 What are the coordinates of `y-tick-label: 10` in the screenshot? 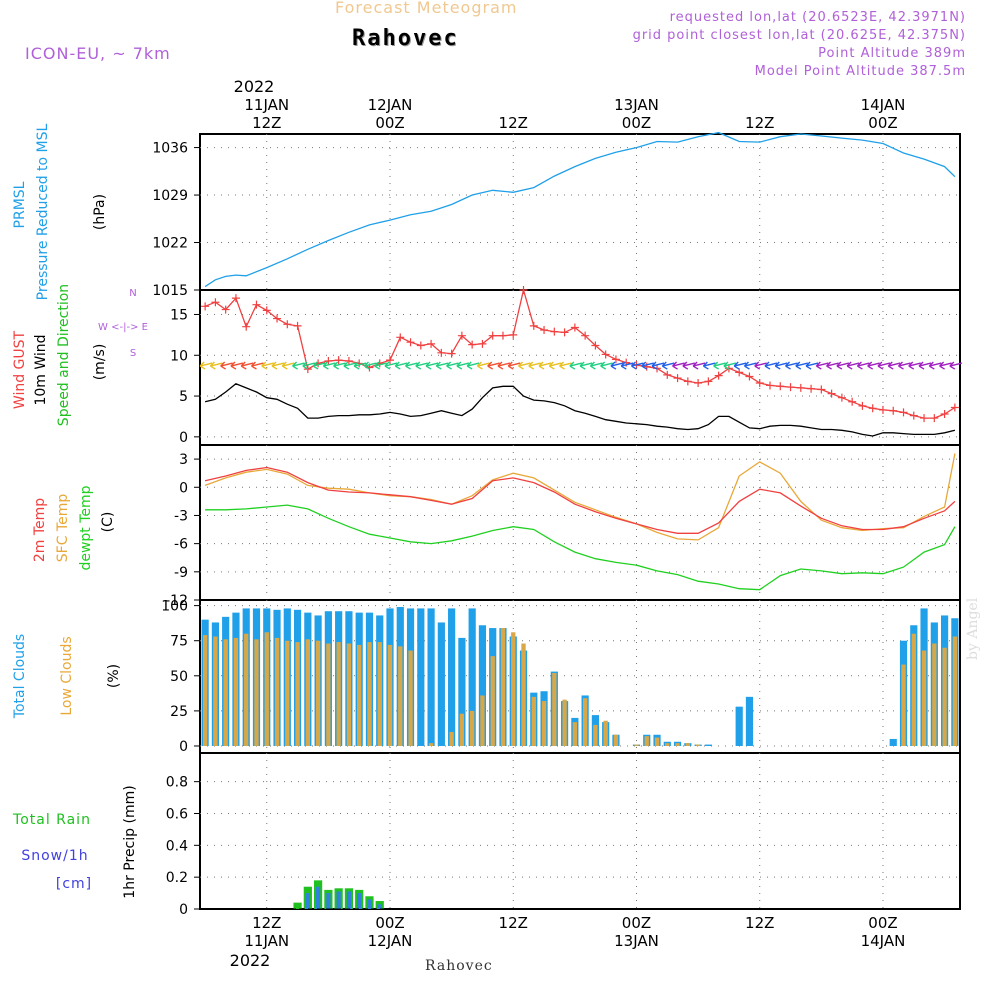 It's located at (179, 356).